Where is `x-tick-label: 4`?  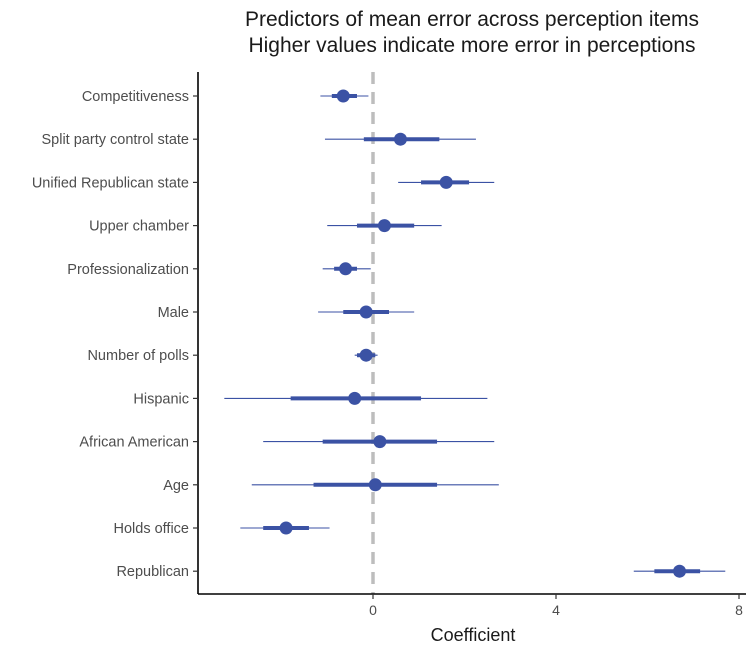 x-tick-label: 4 is located at coordinates (556, 610).